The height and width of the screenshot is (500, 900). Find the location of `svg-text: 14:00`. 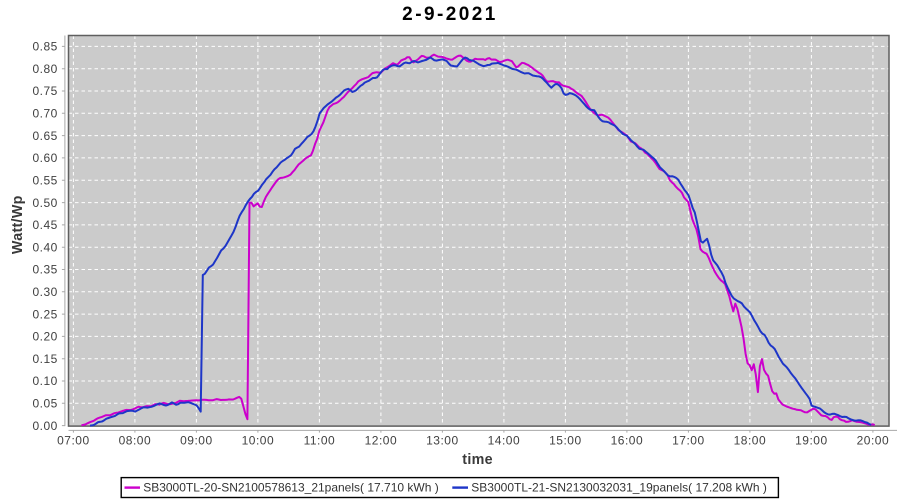

svg-text: 14:00 is located at coordinates (504, 441).